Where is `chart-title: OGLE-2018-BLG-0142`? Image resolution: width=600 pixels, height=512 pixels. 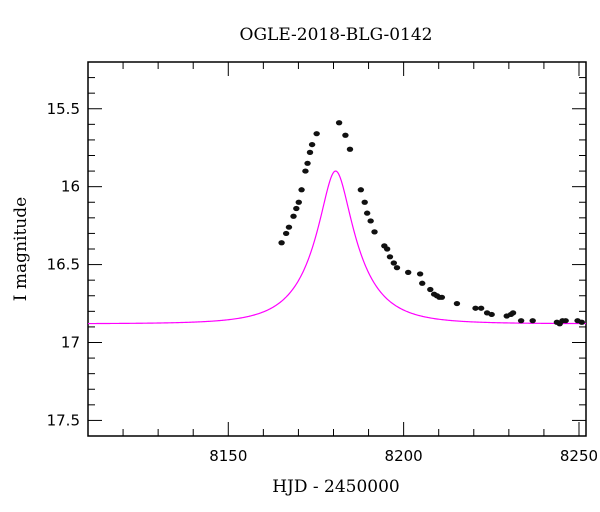
chart-title: OGLE-2018-BLG-0142 is located at coordinates (336, 35).